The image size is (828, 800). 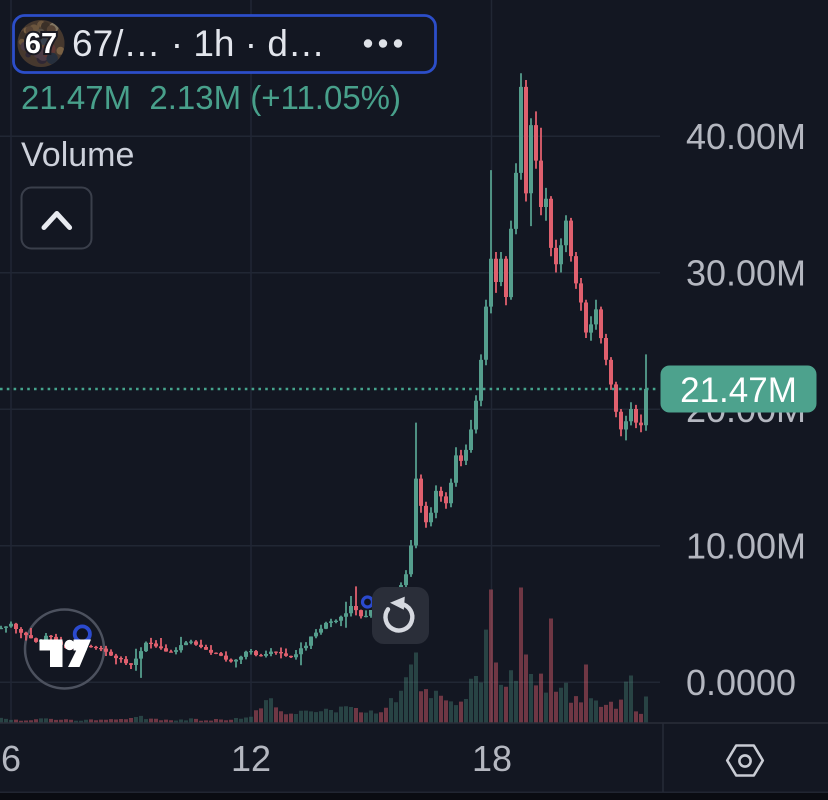 I want to click on svg-text: 30.00M, so click(x=746, y=273).